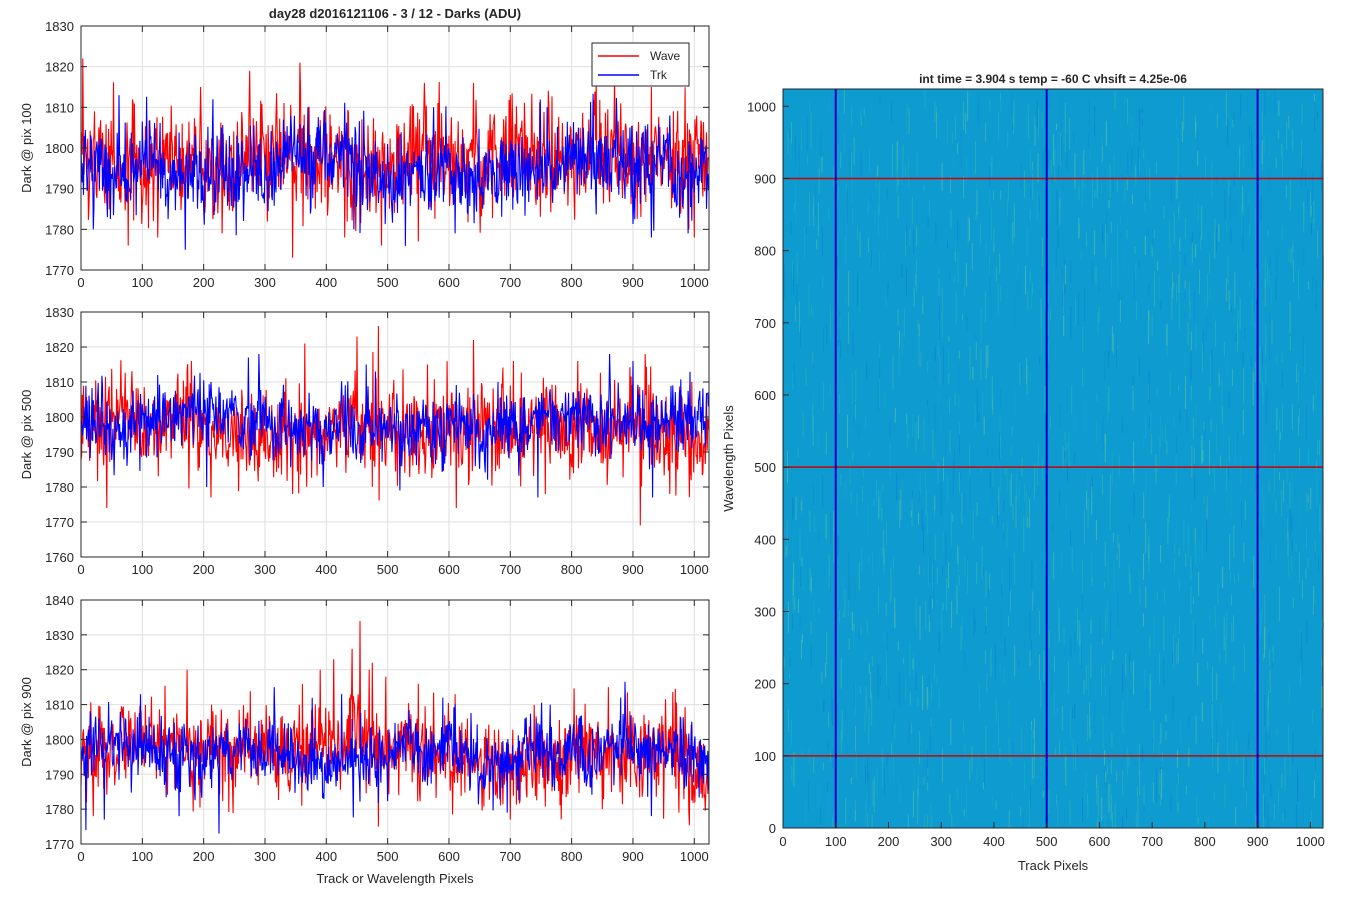 The height and width of the screenshot is (900, 1350). Describe the element at coordinates (728, 458) in the screenshot. I see `y-axis-label: Wavelength Pixels` at that location.